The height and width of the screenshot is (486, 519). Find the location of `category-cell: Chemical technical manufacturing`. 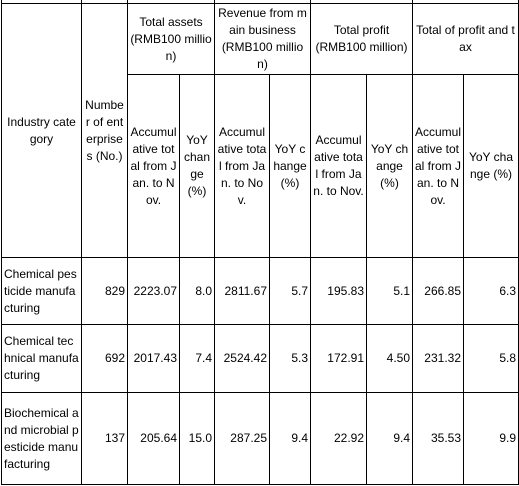

category-cell: Chemical technical manufacturing is located at coordinates (41, 358).